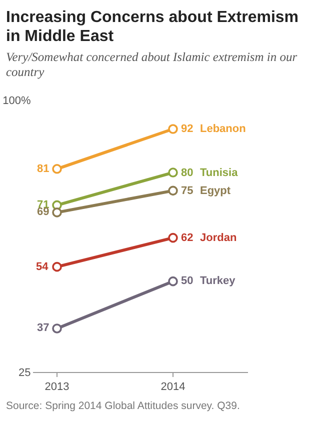 The width and height of the screenshot is (310, 446). I want to click on data-label: 54, so click(43, 267).